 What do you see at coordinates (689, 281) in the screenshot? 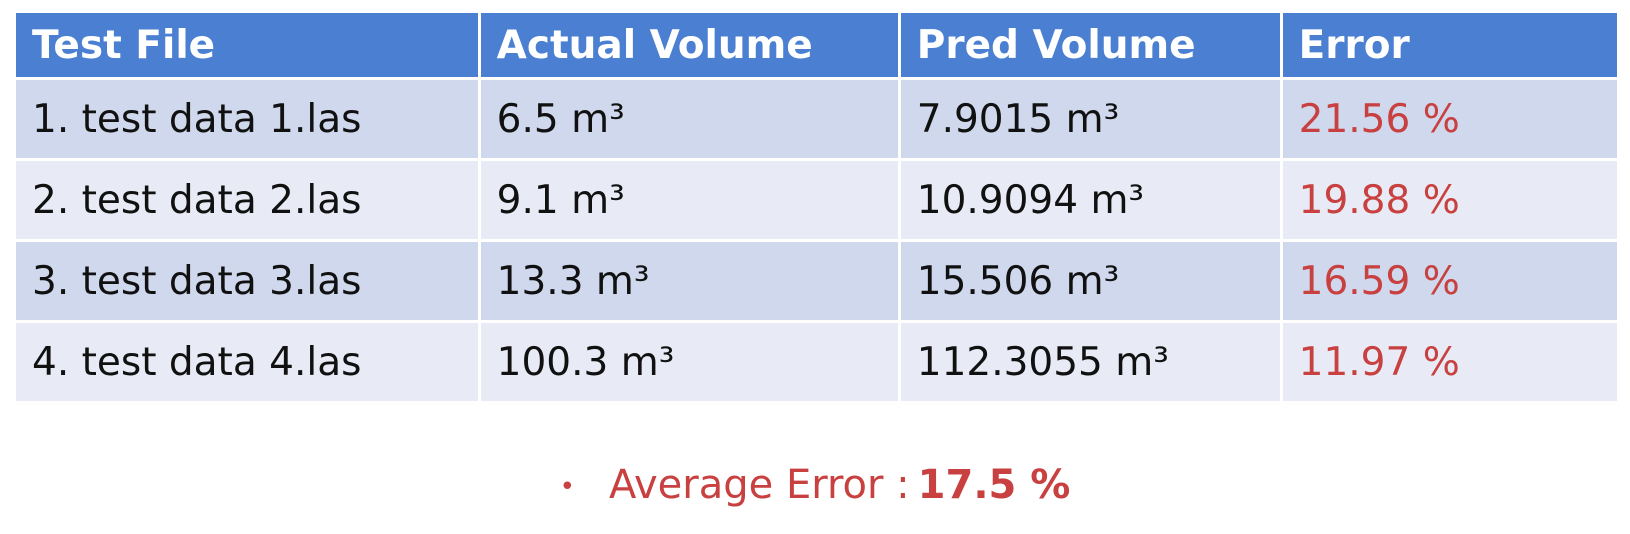
I see `table-cell: 13.3 m³` at bounding box center [689, 281].